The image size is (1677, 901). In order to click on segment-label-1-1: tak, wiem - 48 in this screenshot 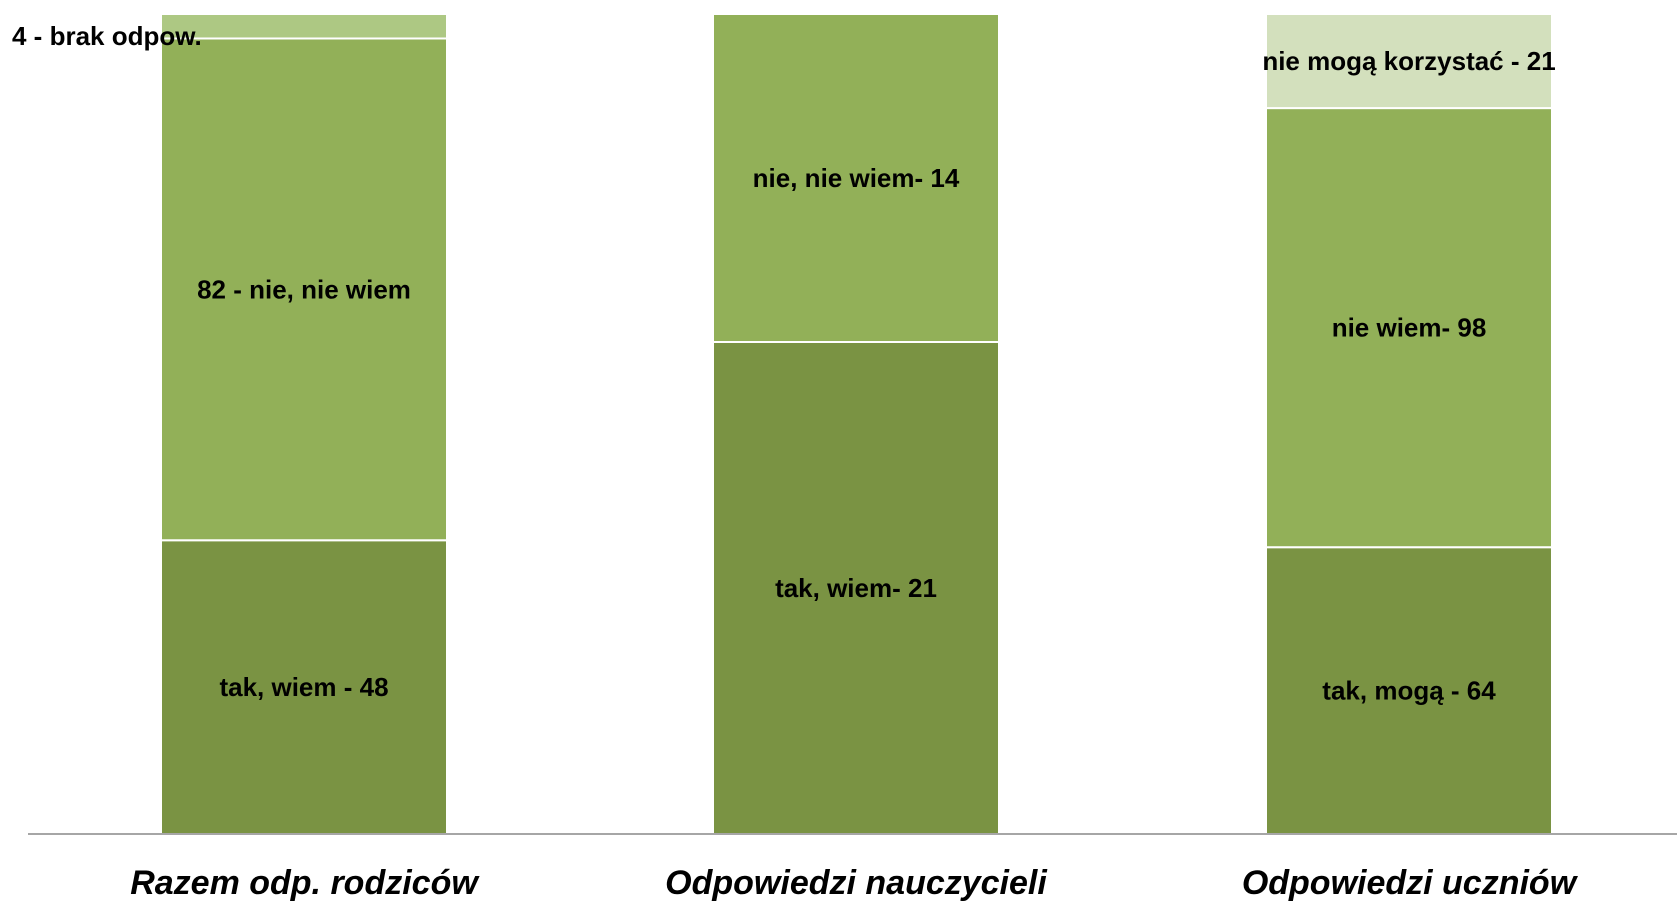, I will do `click(303, 687)`.